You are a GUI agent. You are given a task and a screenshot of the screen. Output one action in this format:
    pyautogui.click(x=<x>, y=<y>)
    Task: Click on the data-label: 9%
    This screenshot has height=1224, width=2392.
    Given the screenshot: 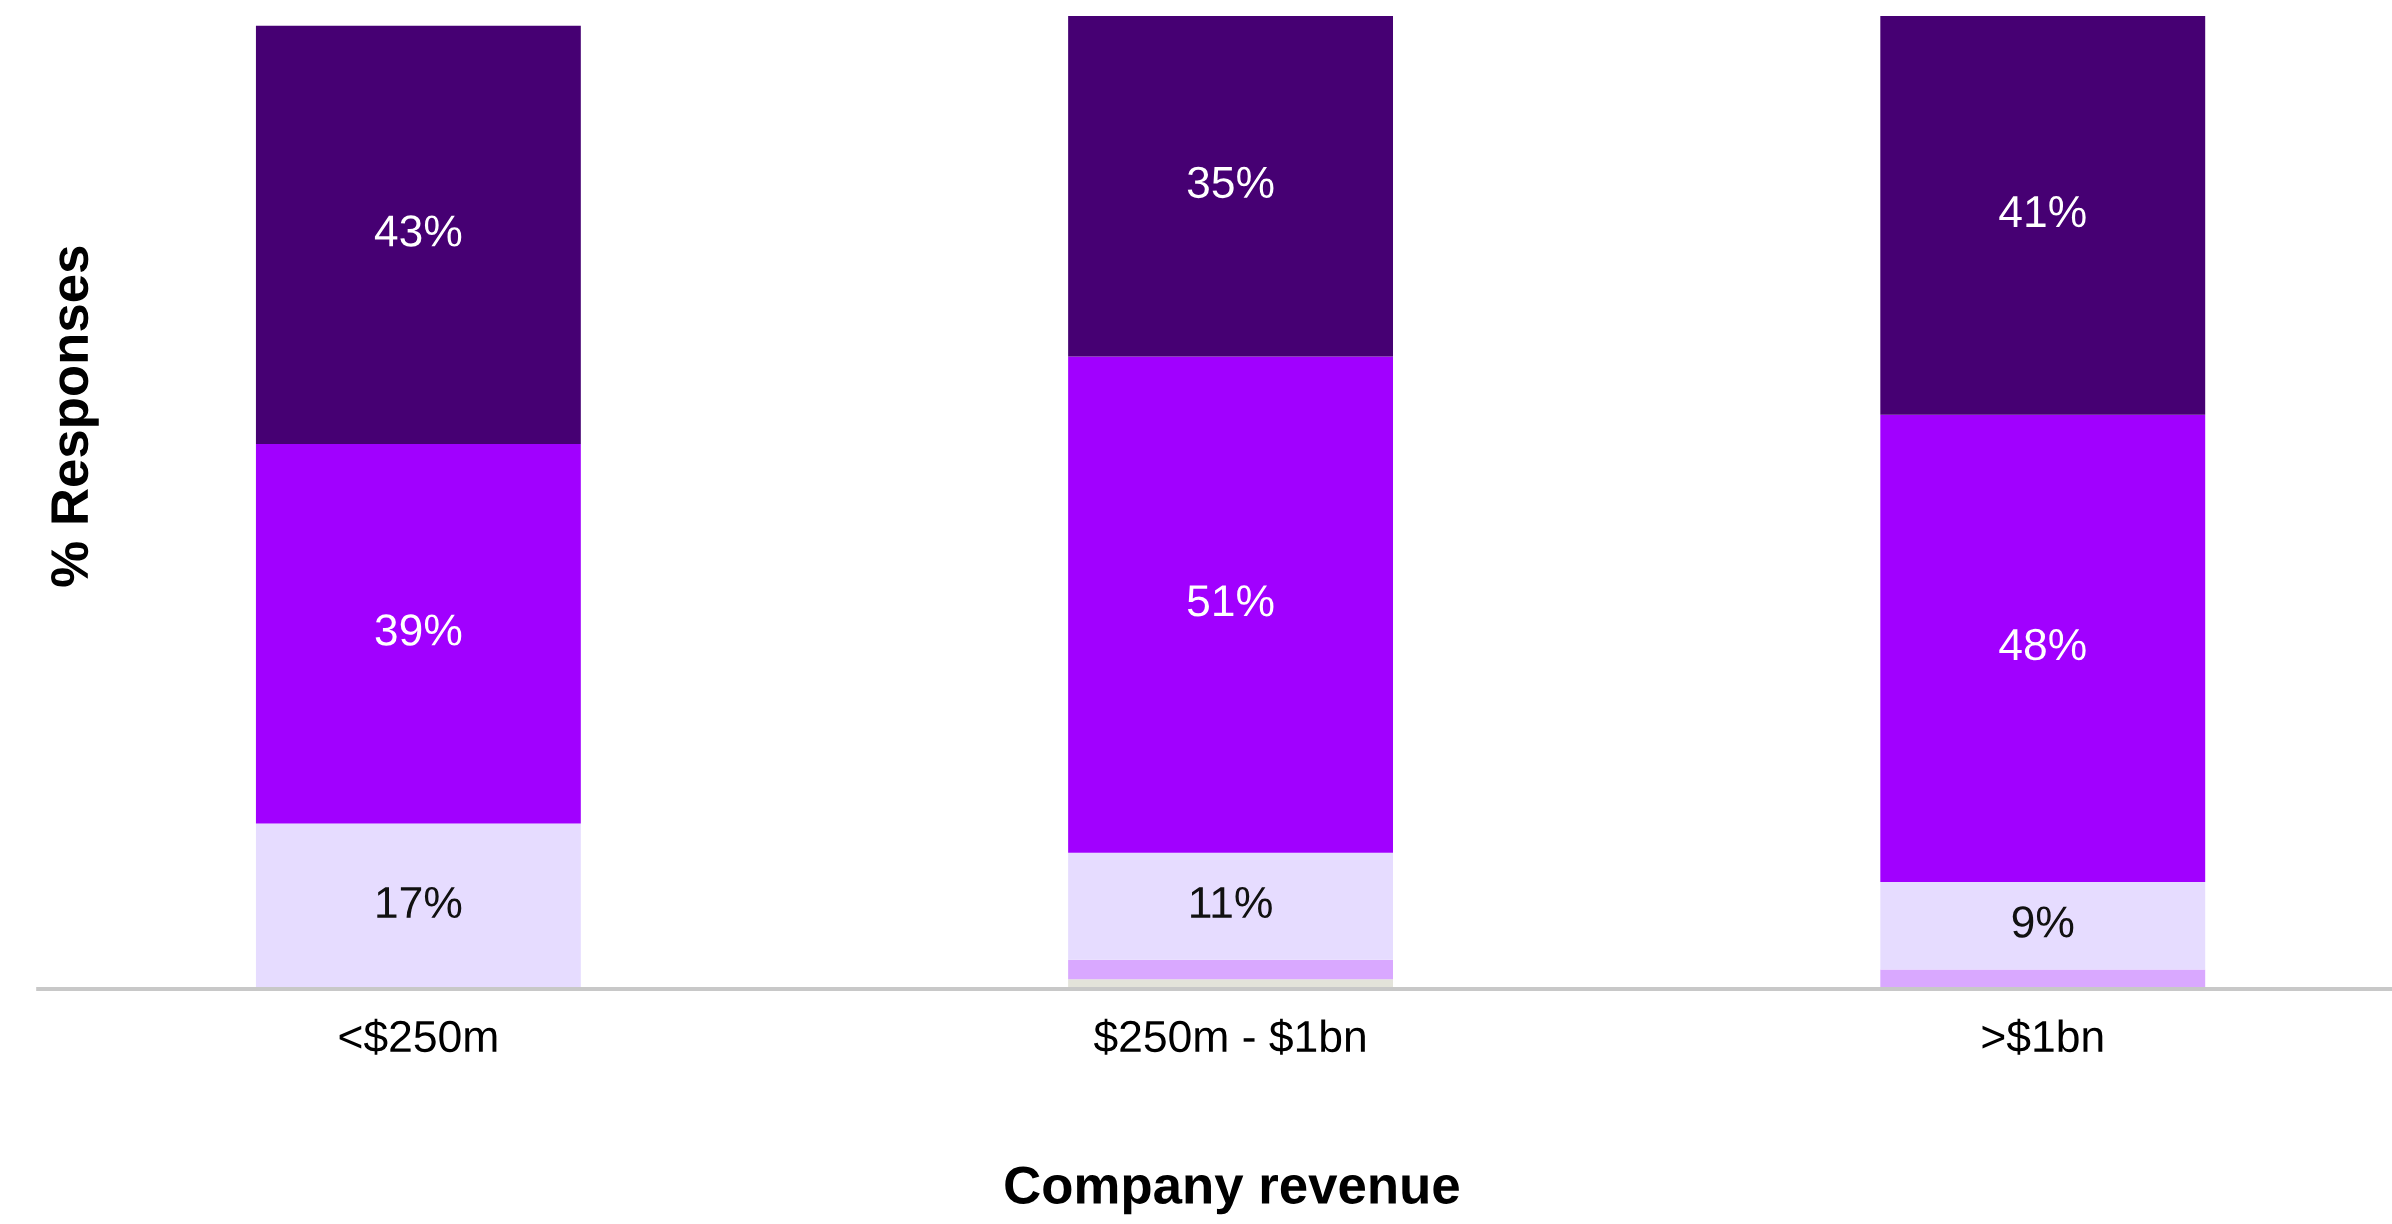 What is the action you would take?
    pyautogui.click(x=2043, y=922)
    